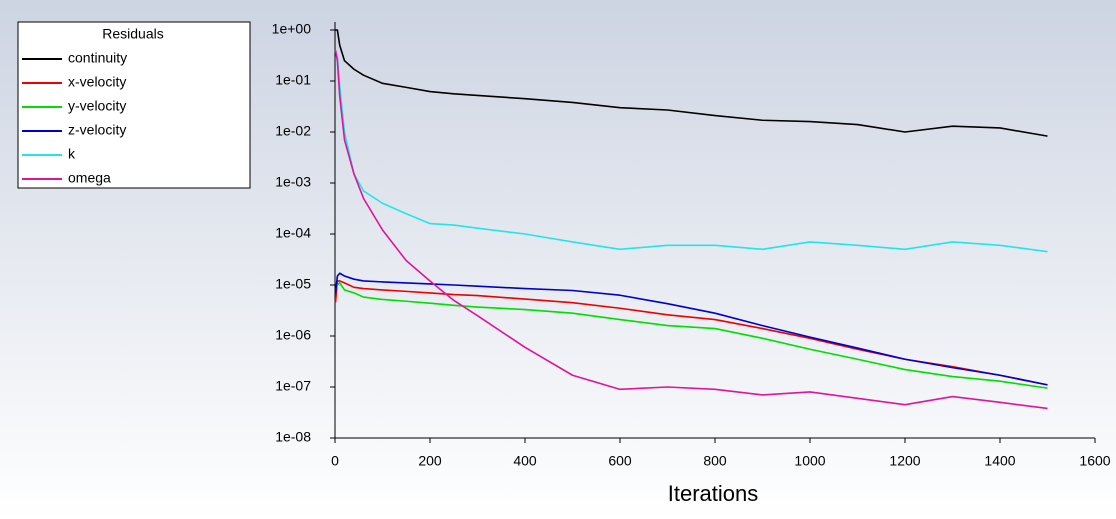 The height and width of the screenshot is (519, 1116). Describe the element at coordinates (132, 34) in the screenshot. I see `legend-title: Residuals` at that location.